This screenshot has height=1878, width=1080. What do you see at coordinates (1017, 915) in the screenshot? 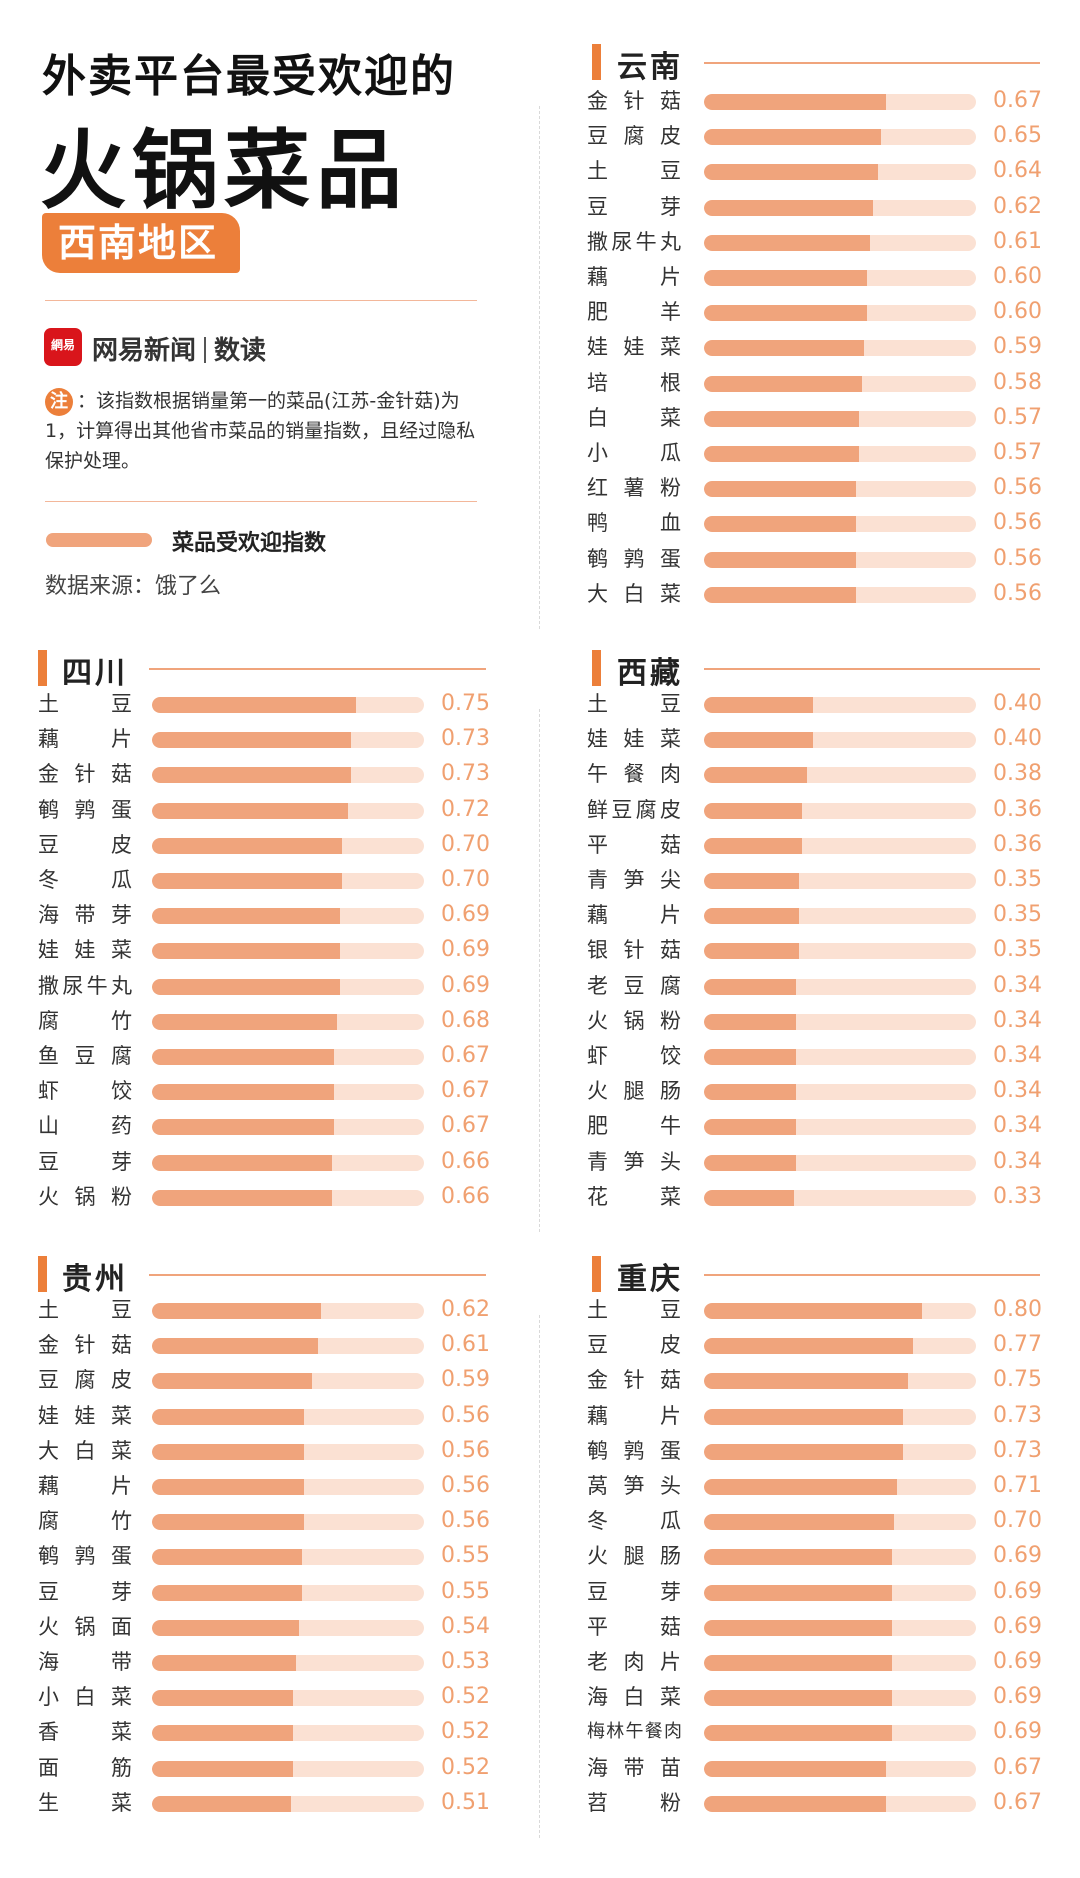
I see `value-label: 0.35` at bounding box center [1017, 915].